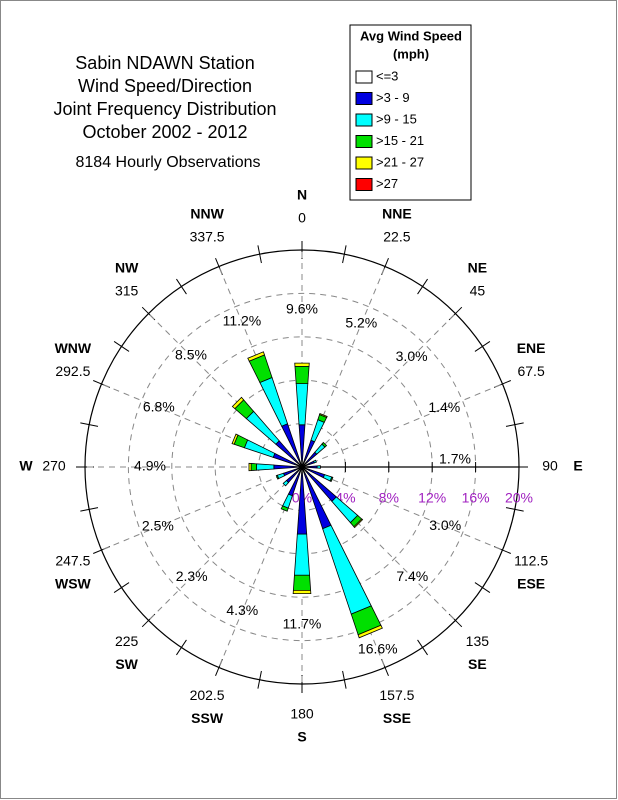  Describe the element at coordinates (396, 118) in the screenshot. I see `legend-label: >9 - 15` at that location.